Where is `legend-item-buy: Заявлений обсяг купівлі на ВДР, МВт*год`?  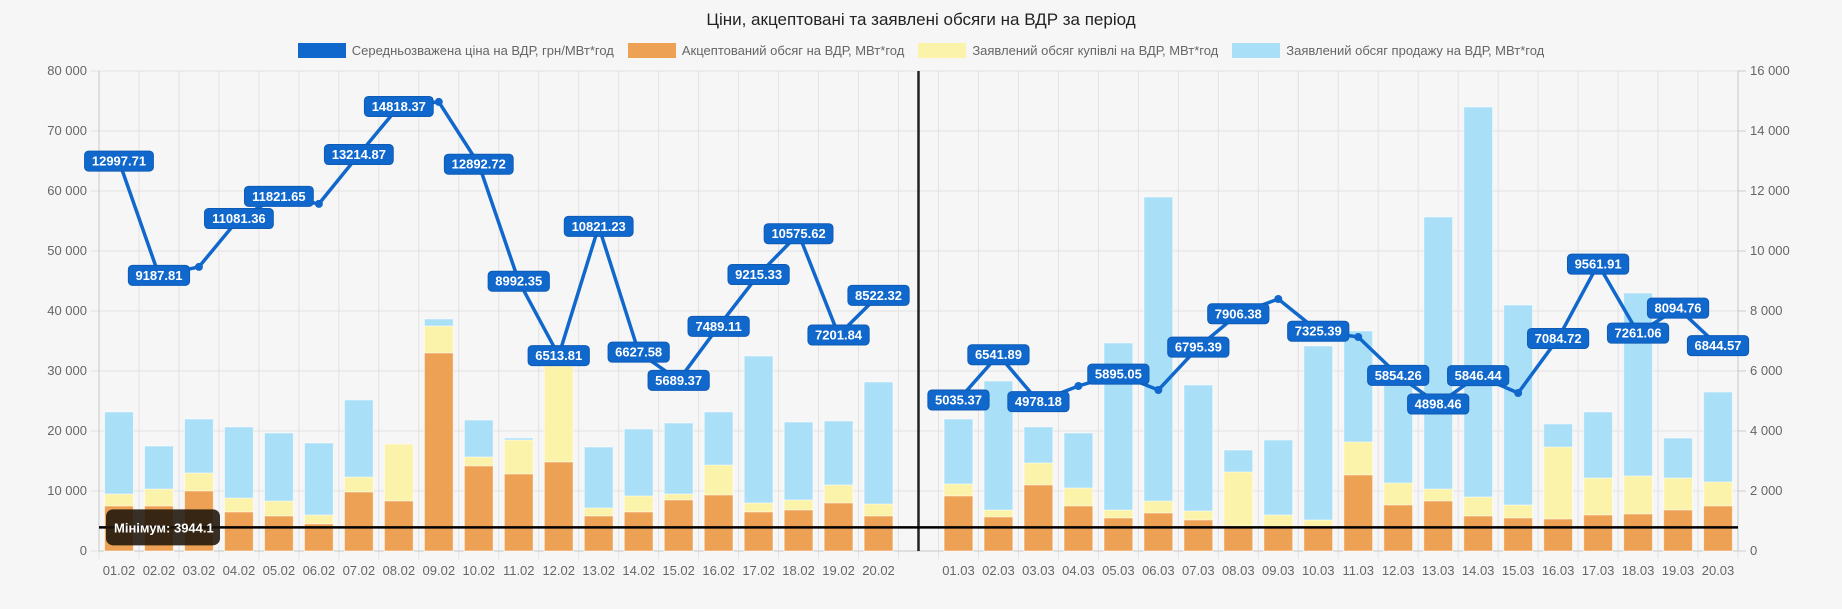
legend-item-buy: Заявлений обсяг купівлі на ВДР, МВт*год is located at coordinates (1068, 50).